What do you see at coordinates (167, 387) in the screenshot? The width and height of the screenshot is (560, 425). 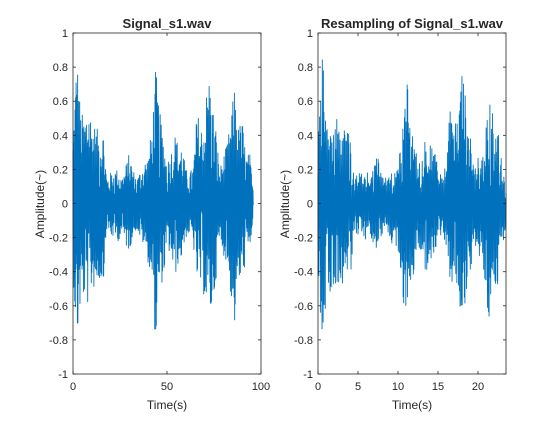 I see `x-tick-label: 50` at bounding box center [167, 387].